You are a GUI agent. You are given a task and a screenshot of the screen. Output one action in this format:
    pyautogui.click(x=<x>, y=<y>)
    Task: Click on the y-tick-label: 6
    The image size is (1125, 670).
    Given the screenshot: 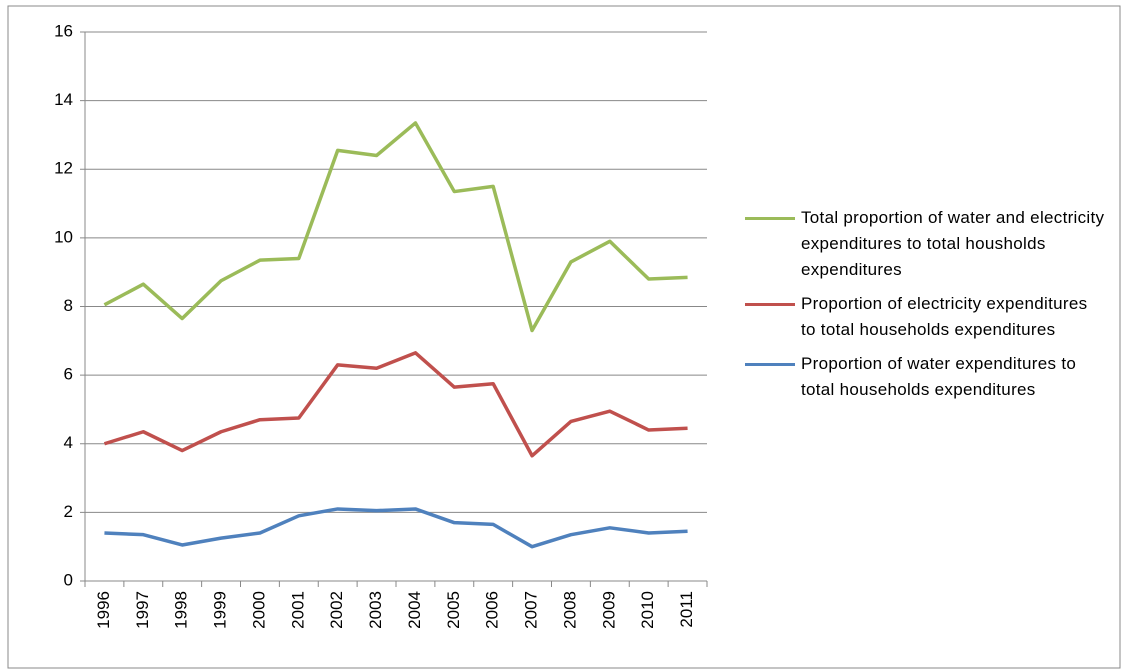 What is the action you would take?
    pyautogui.click(x=68, y=374)
    